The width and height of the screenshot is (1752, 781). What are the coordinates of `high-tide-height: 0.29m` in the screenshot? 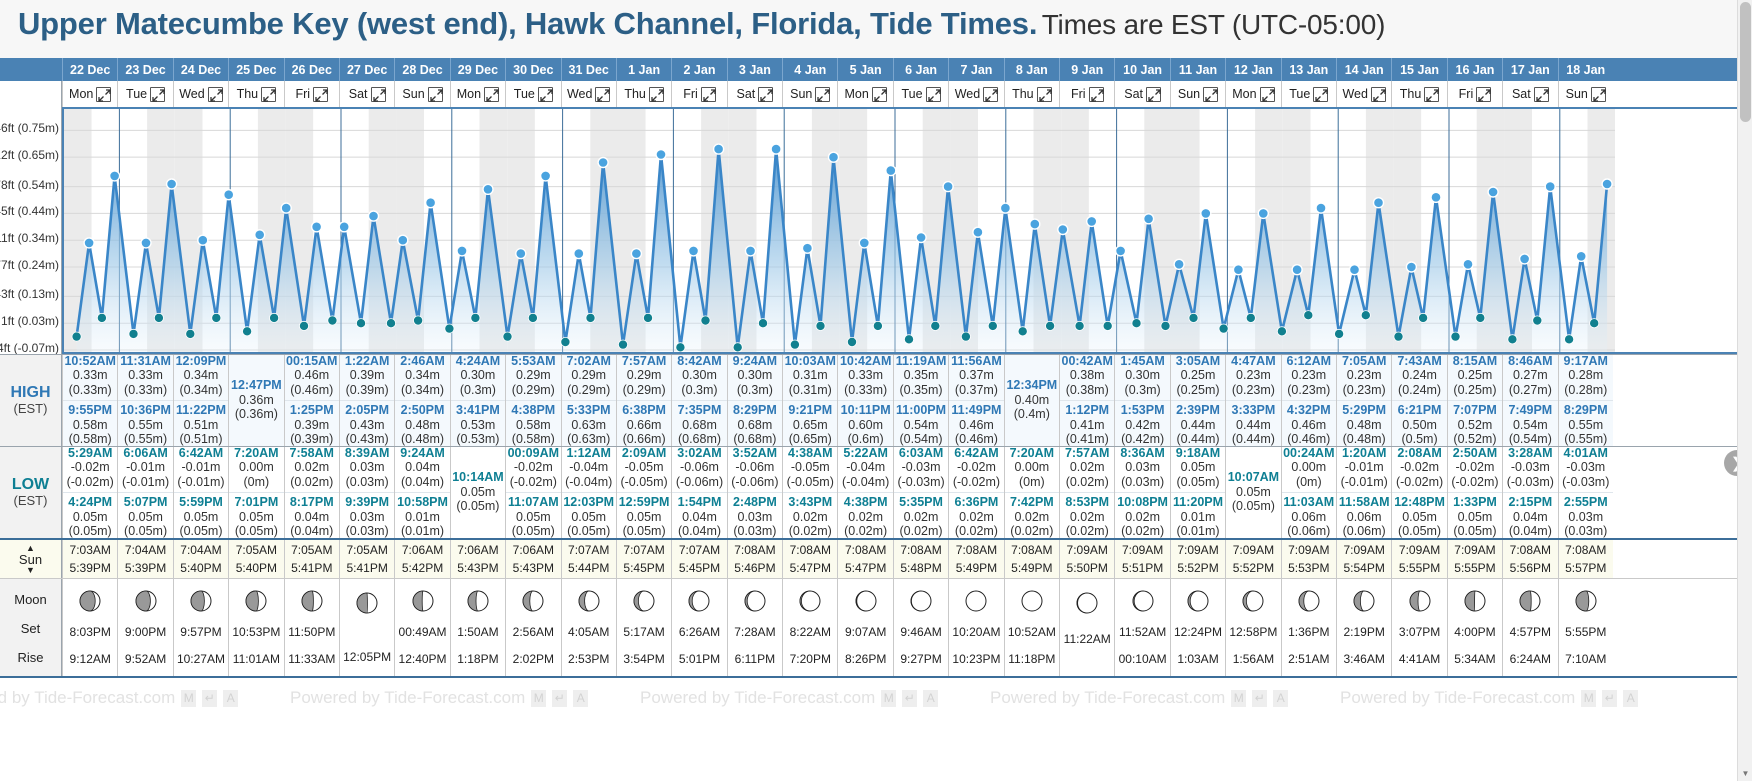 It's located at (644, 375).